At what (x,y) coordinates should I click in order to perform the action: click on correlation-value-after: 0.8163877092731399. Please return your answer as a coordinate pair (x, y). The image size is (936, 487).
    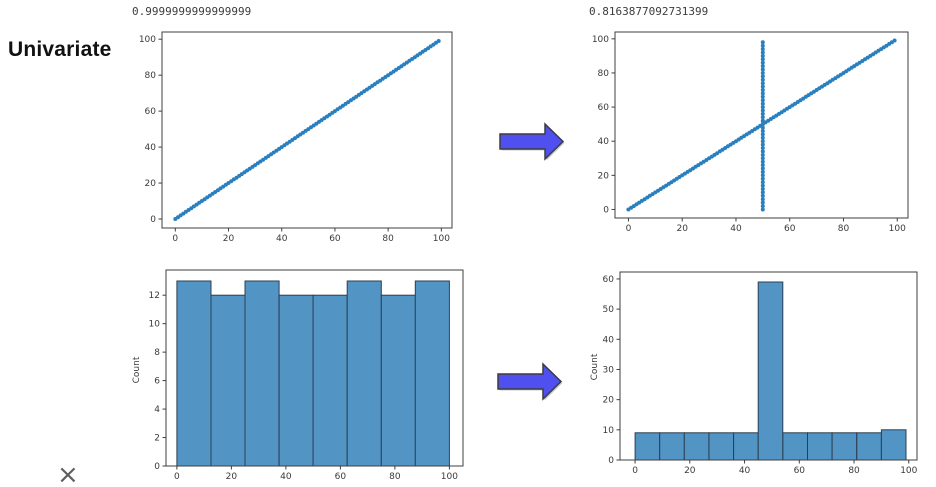
    Looking at the image, I should click on (649, 11).